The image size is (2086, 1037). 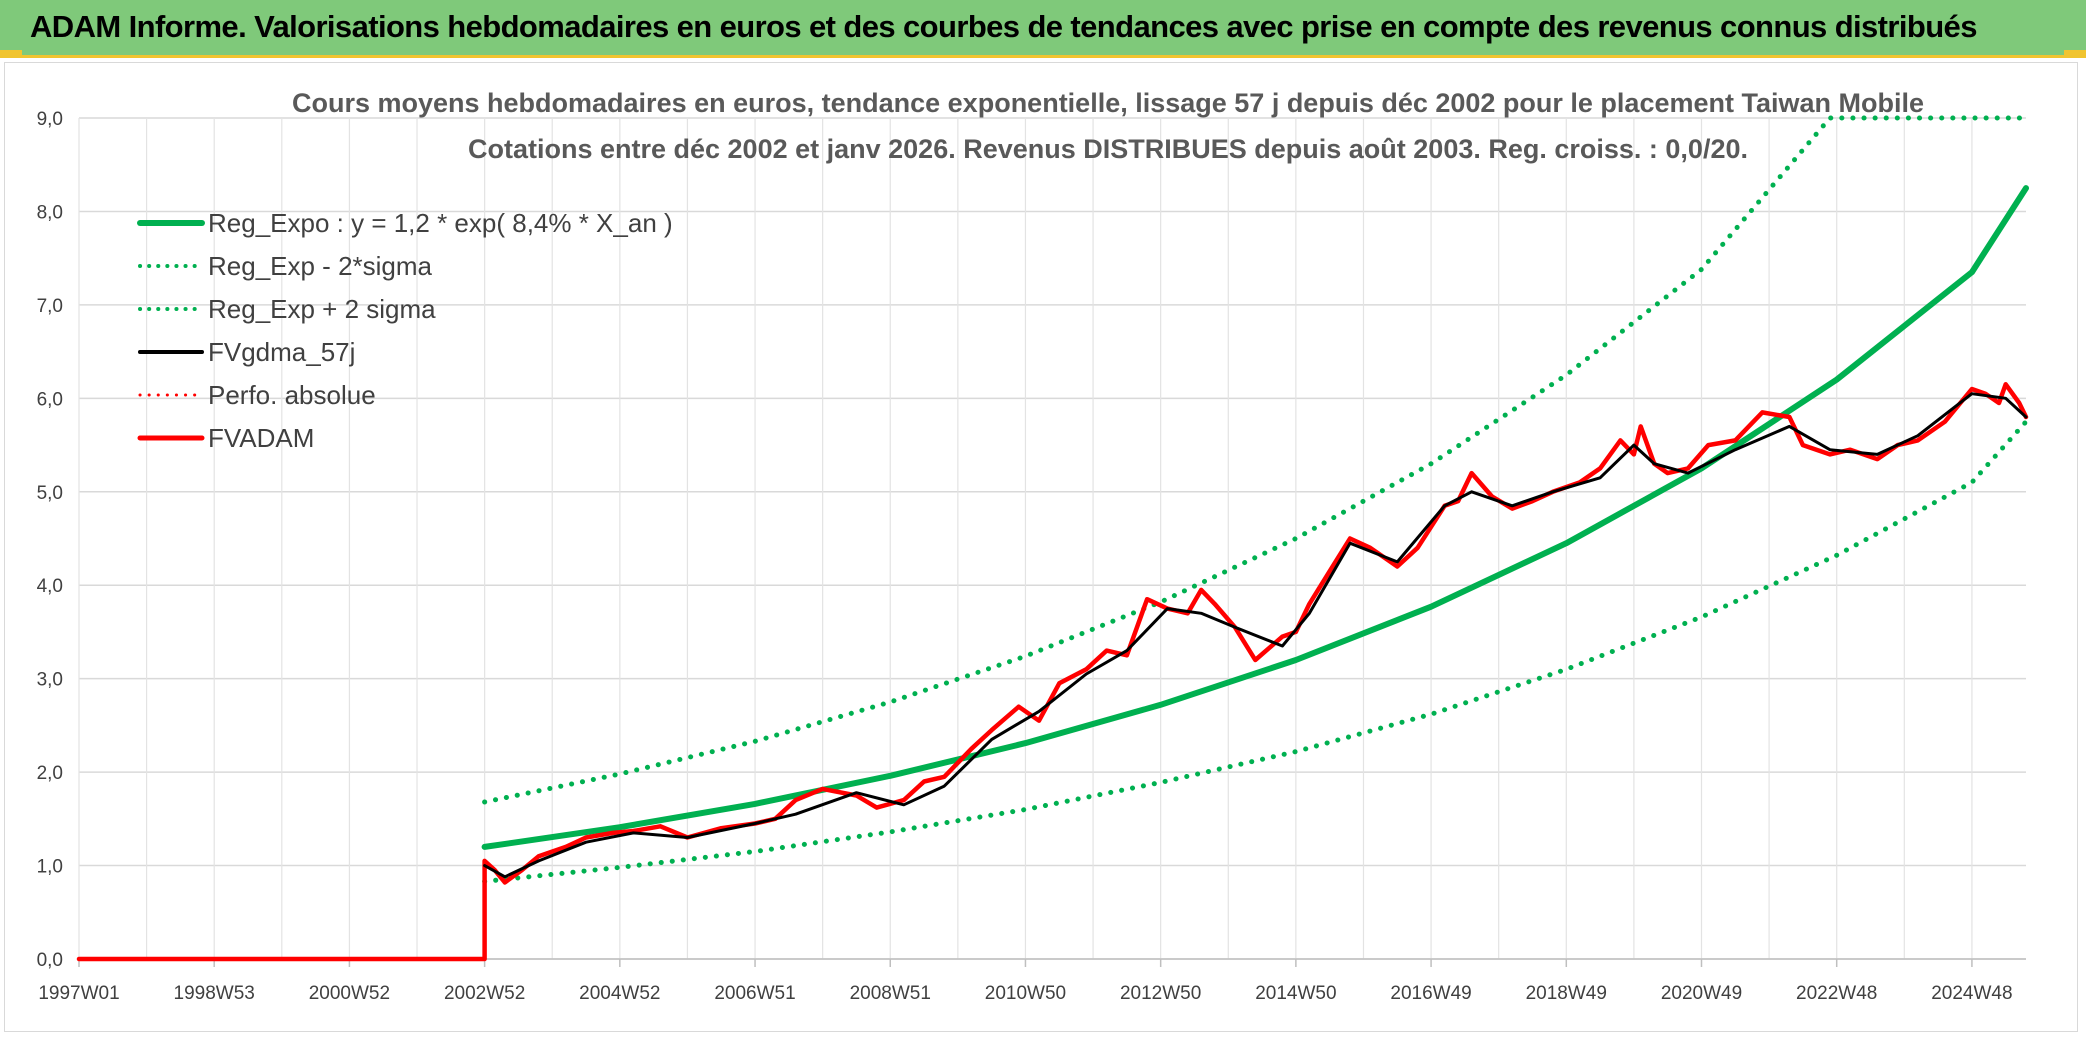 What do you see at coordinates (1836, 993) in the screenshot?
I see `x-tick-label: 2022W48` at bounding box center [1836, 993].